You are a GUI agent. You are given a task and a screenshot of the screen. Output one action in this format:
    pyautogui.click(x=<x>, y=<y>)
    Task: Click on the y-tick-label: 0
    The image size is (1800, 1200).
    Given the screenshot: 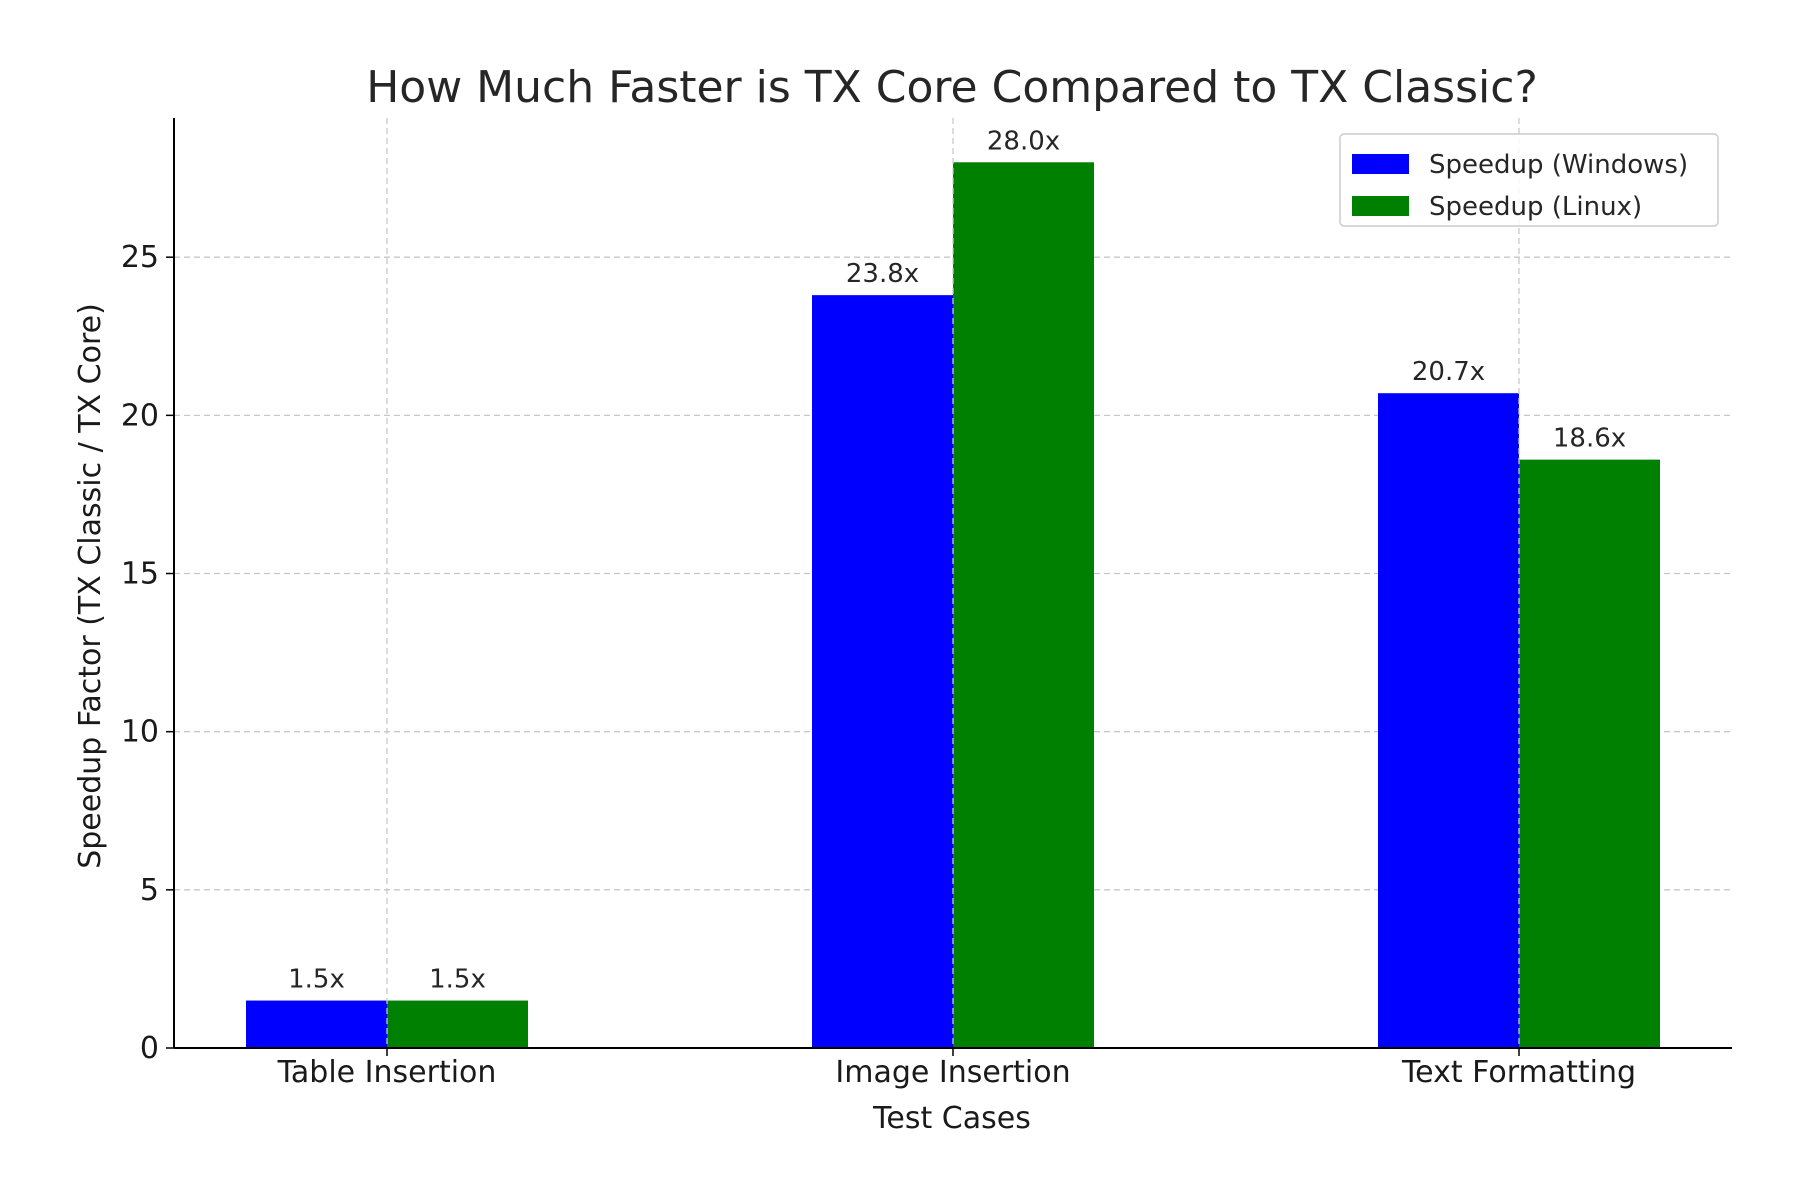 What is the action you would take?
    pyautogui.click(x=149, y=1048)
    